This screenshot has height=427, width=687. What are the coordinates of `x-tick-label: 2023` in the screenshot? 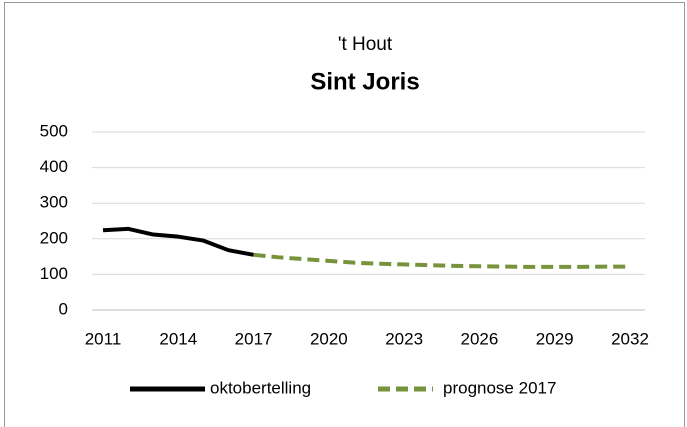 It's located at (404, 338).